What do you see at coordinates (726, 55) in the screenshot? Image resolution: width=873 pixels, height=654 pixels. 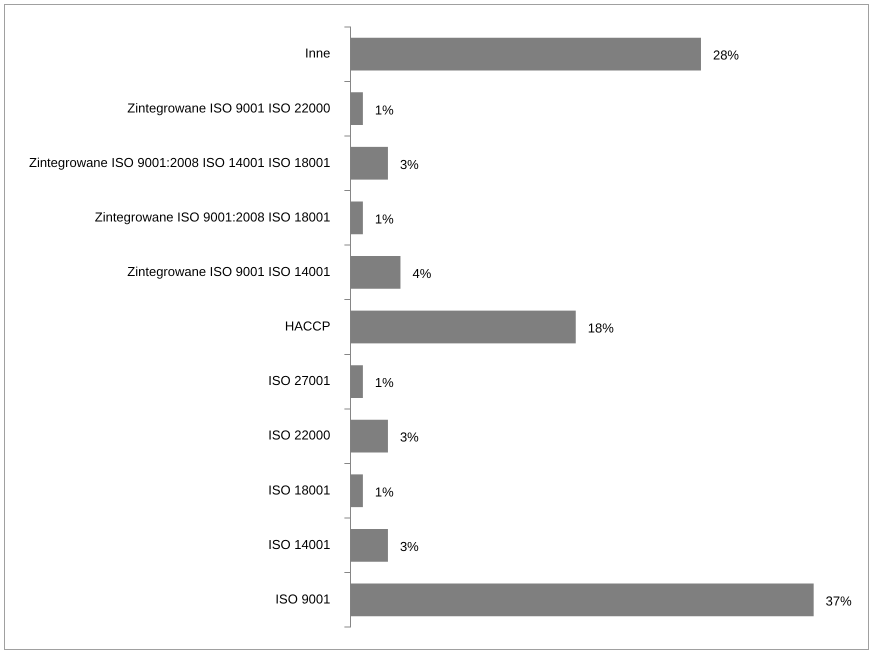 I see `data-label: 28%` at bounding box center [726, 55].